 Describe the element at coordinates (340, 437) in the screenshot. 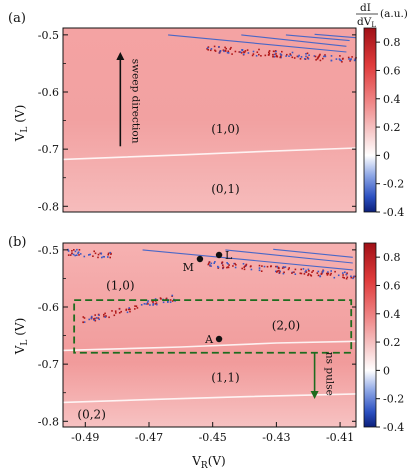

I see `x-tick-label: -0.41` at that location.